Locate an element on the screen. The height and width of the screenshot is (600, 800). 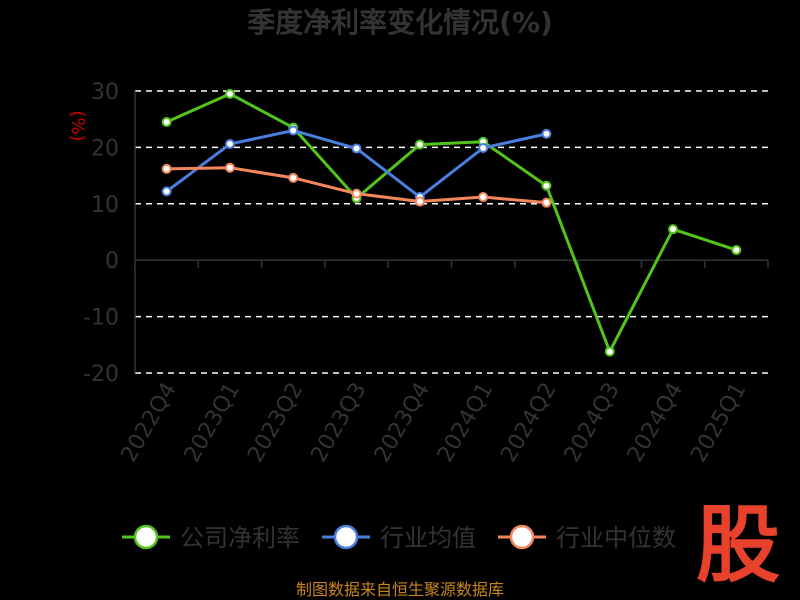
y-tick-label: 20 is located at coordinates (105, 148).